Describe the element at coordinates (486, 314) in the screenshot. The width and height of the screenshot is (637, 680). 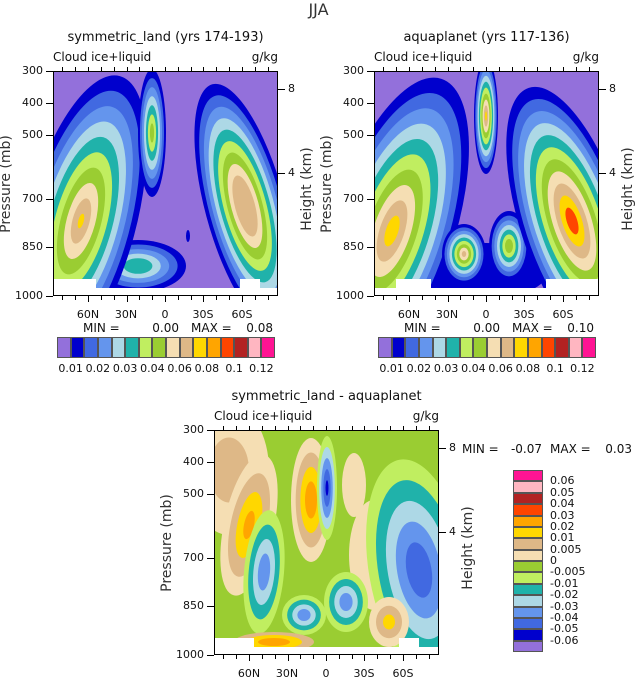
I see `lat-tick-label: 0` at that location.